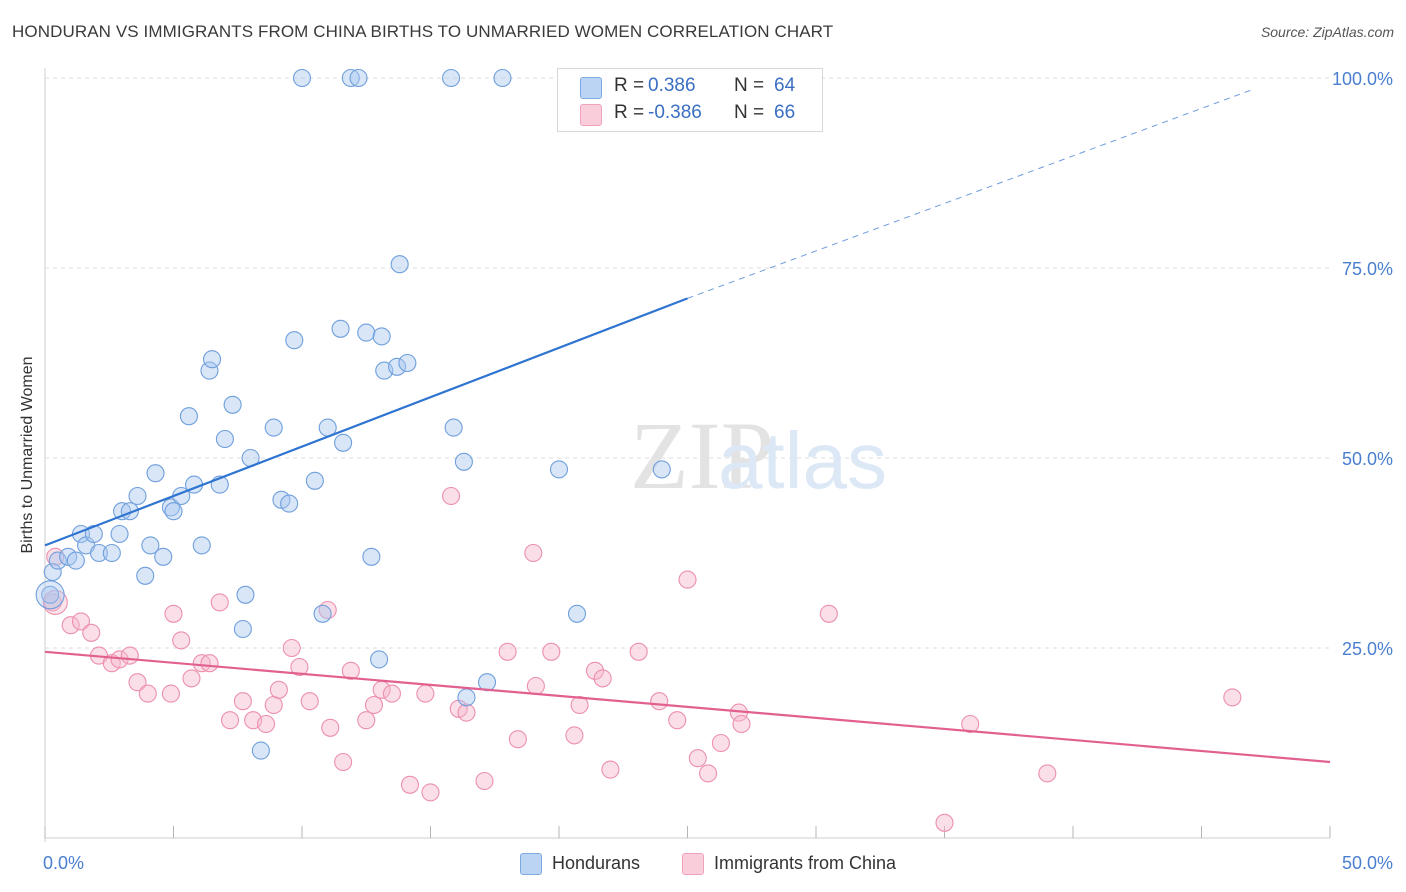 This screenshot has width=1406, height=892. I want to click on y-tick-label: 75.0%, so click(1367, 269).